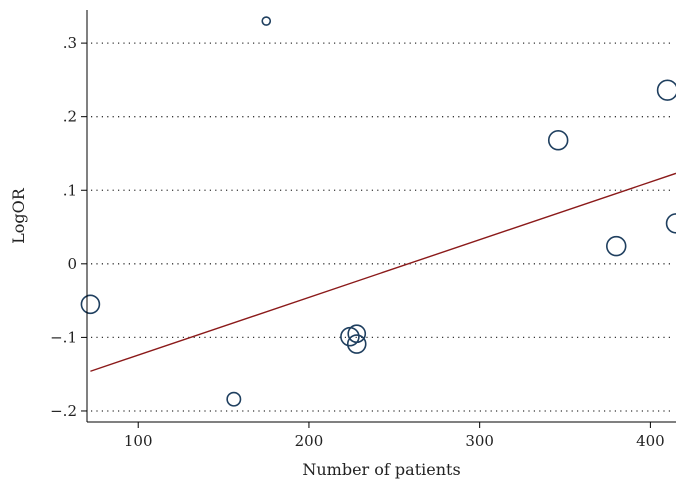 This screenshot has width=676, height=487. What do you see at coordinates (650, 441) in the screenshot?
I see `x-tick-label-3: 400` at bounding box center [650, 441].